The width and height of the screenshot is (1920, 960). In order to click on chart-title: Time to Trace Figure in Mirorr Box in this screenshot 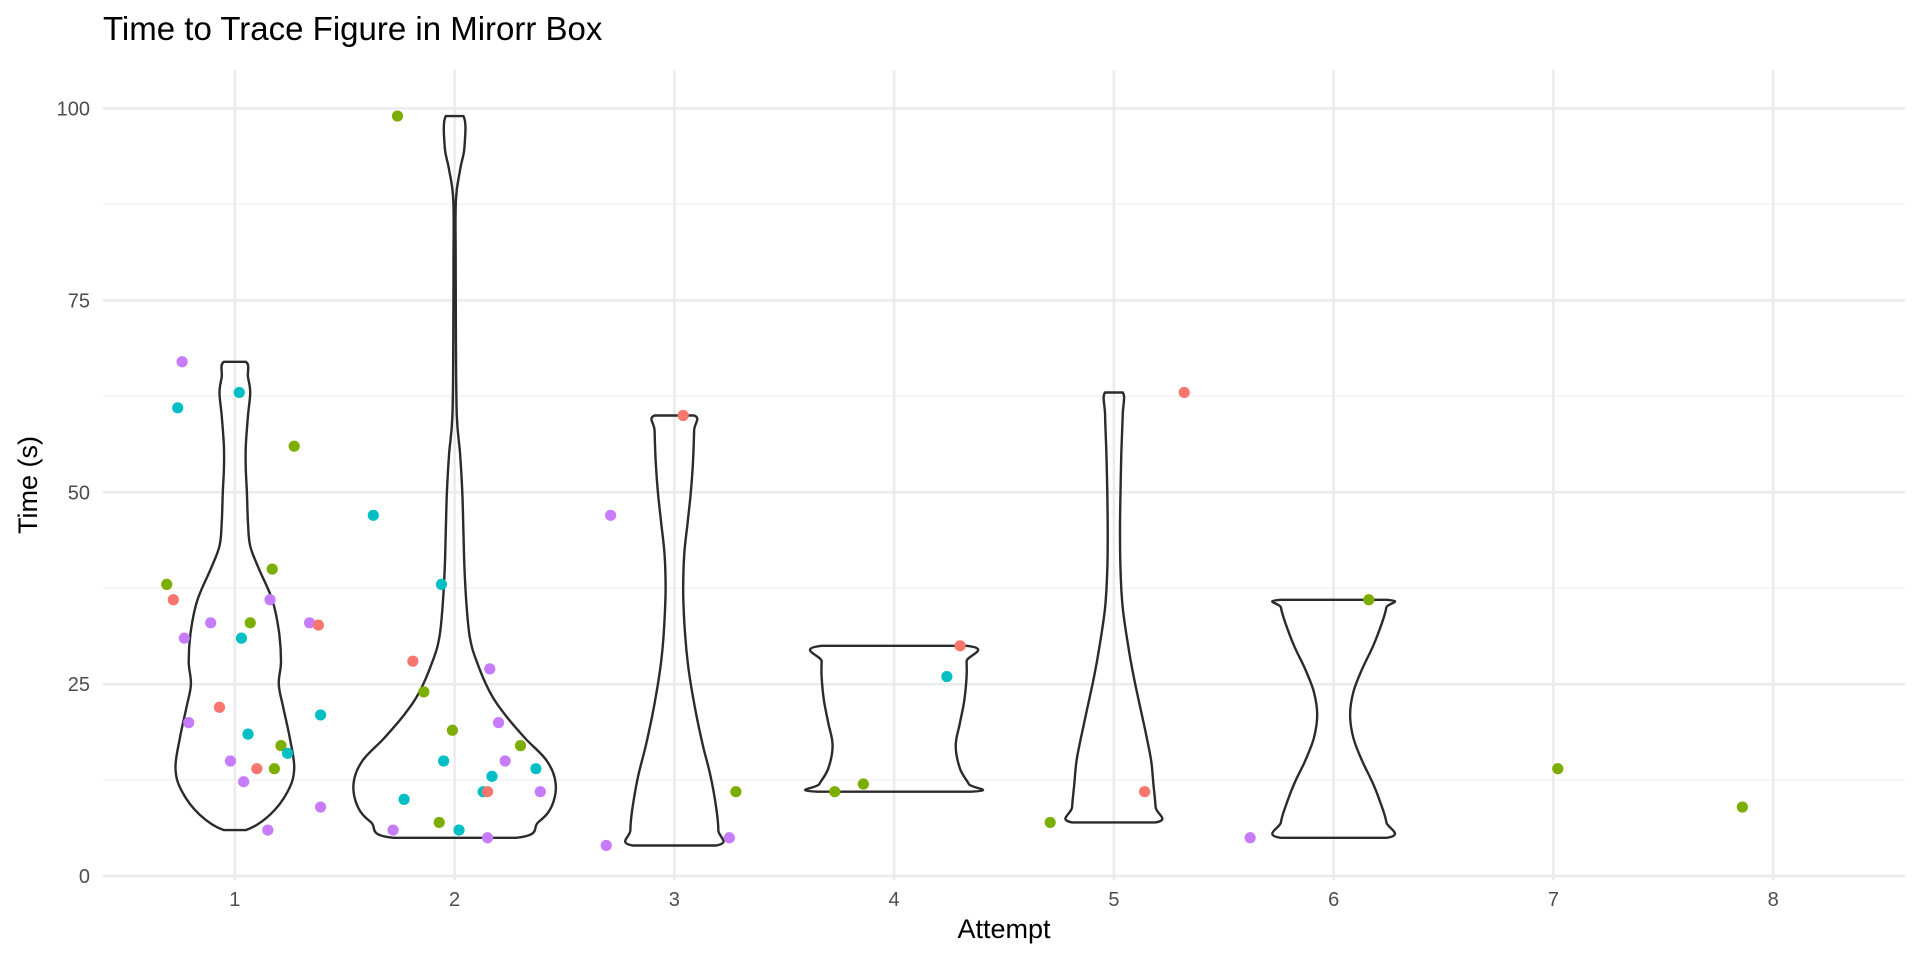, I will do `click(353, 28)`.